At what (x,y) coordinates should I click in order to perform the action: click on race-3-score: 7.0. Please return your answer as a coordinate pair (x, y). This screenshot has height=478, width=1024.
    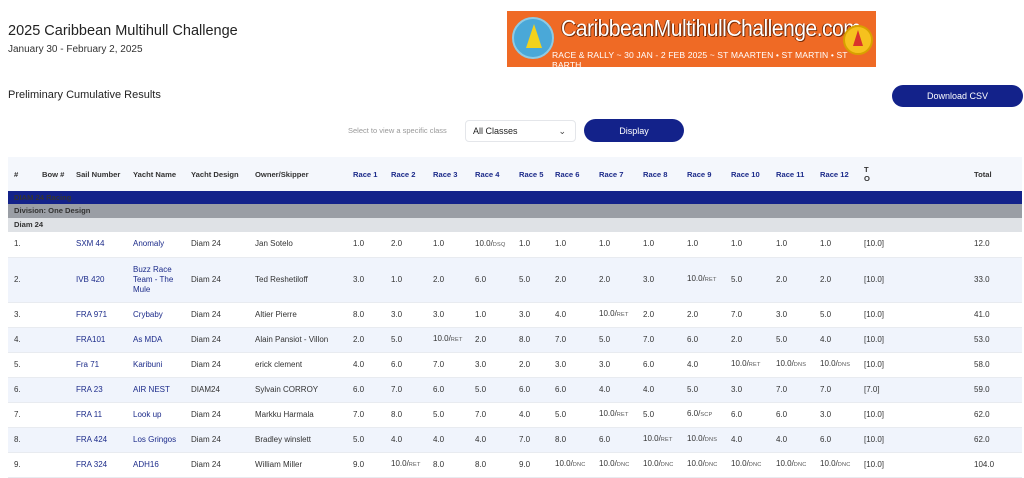
    Looking at the image, I should click on (448, 364).